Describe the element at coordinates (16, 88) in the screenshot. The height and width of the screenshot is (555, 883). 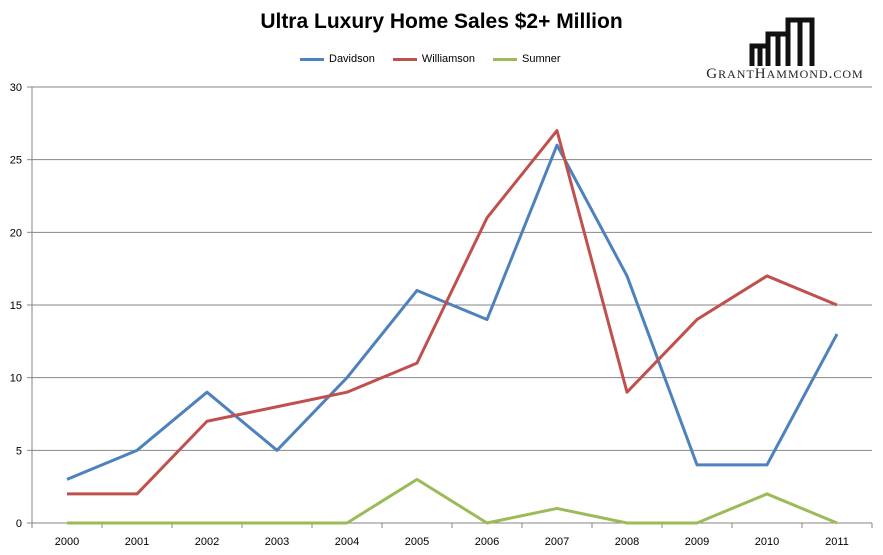
I see `y-tick-label: 30` at that location.